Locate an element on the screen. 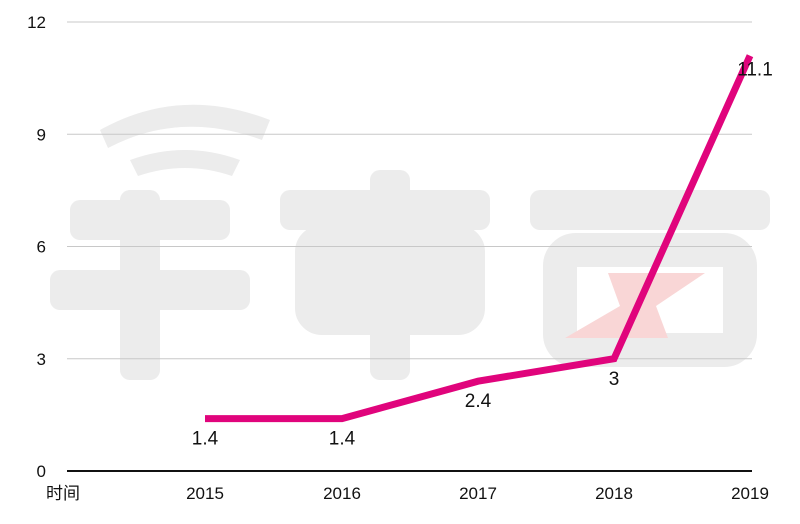 Image resolution: width=800 pixels, height=524 pixels. y-tick-label: 0 is located at coordinates (41, 471).